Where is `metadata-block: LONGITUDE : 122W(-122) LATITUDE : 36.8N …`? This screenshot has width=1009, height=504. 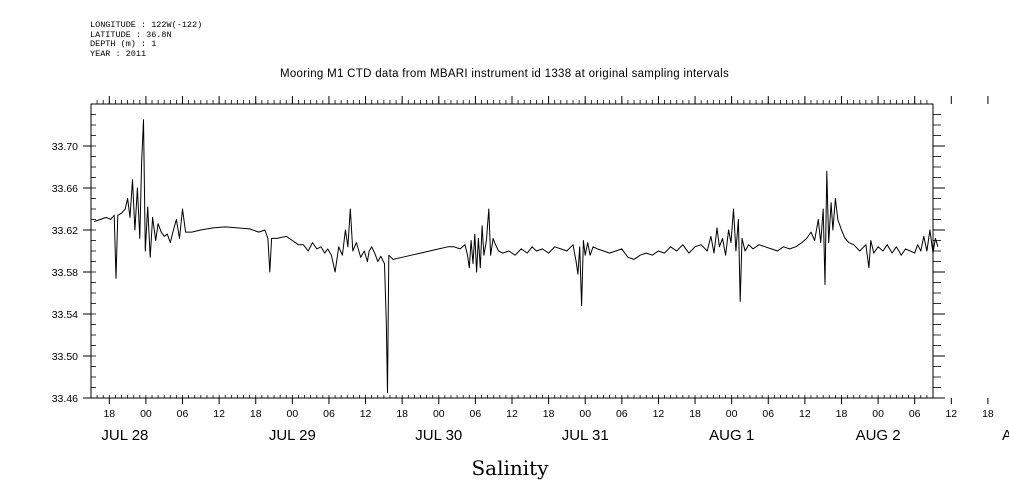 metadata-block: LONGITUDE : 122W(-122) LATITUDE : 36.8N … is located at coordinates (146, 39).